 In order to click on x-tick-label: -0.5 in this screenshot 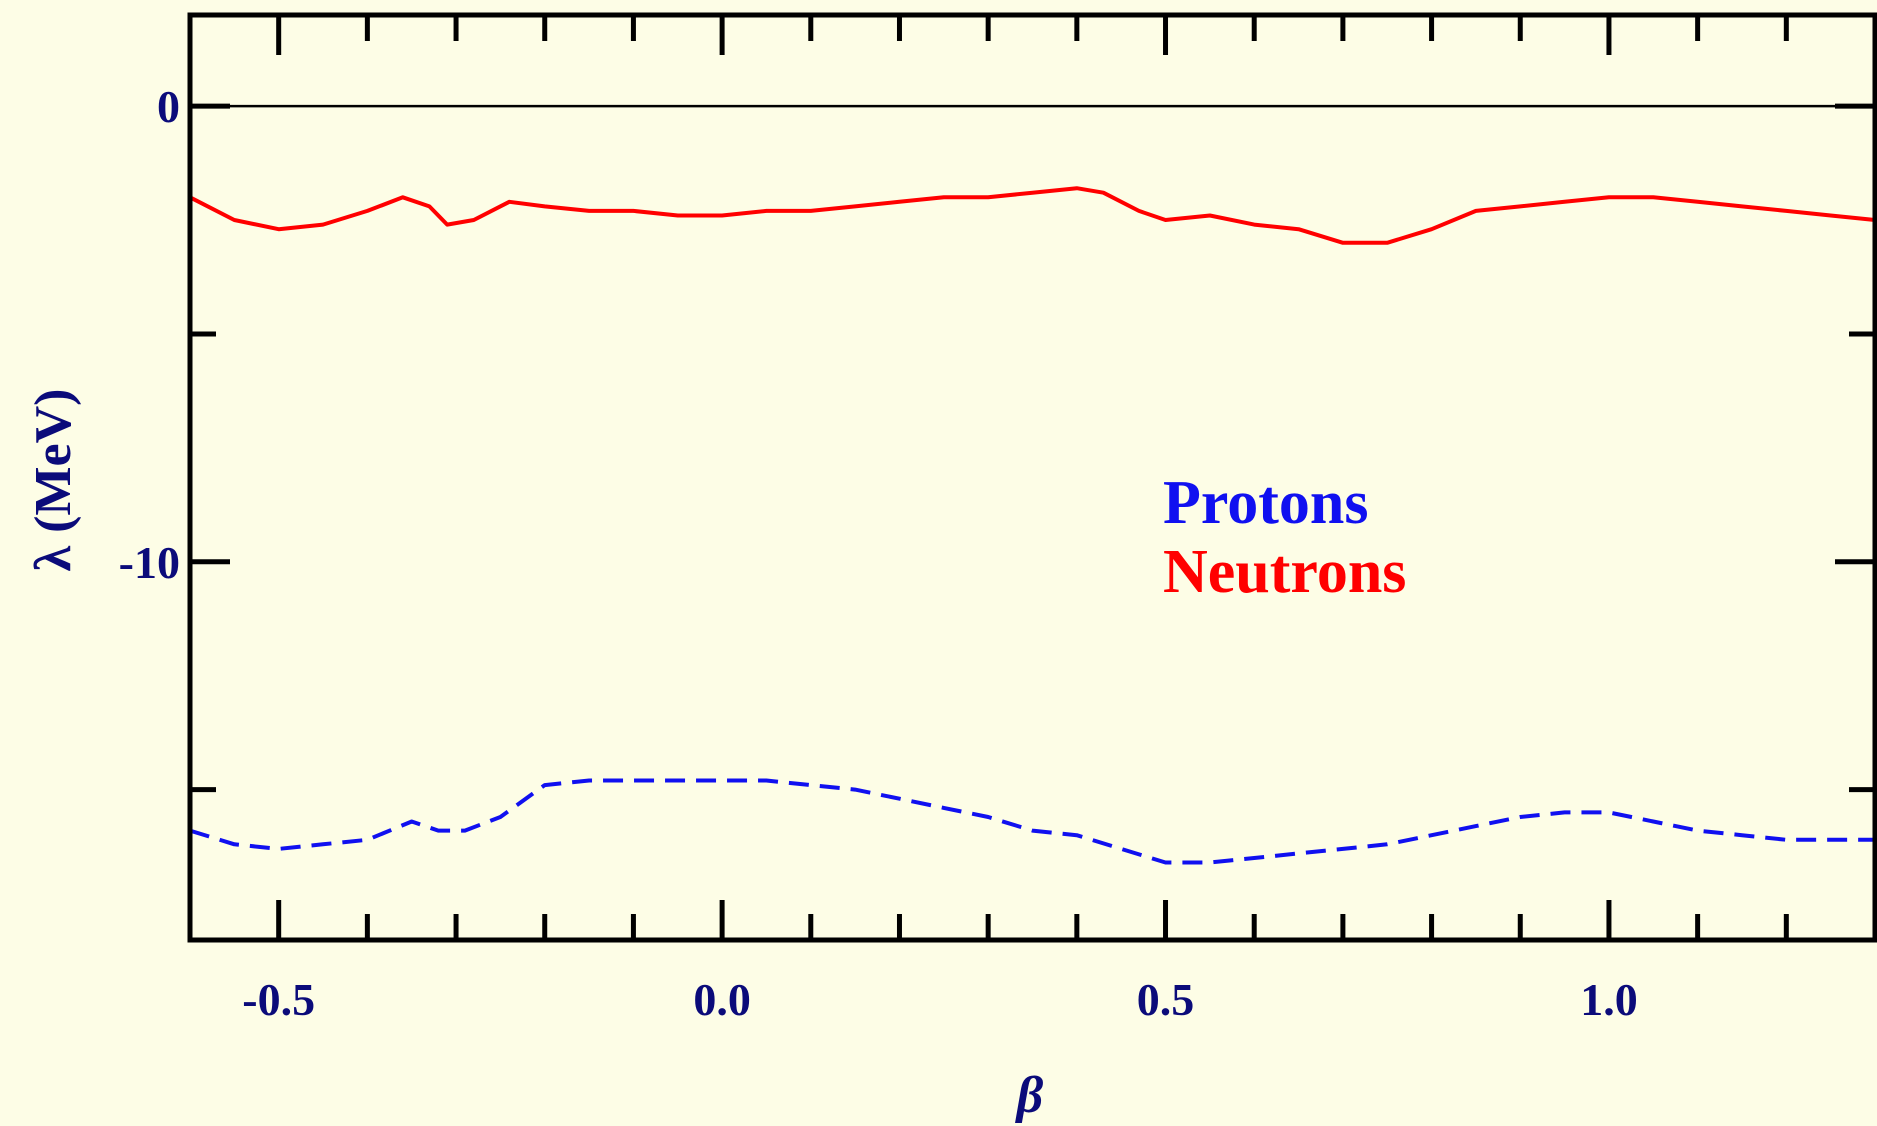, I will do `click(278, 999)`.